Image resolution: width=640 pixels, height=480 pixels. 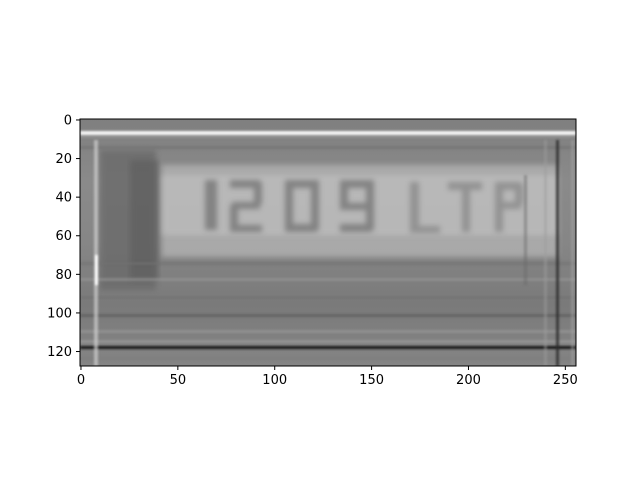 I want to click on y-tick-label: 120, so click(x=59, y=352).